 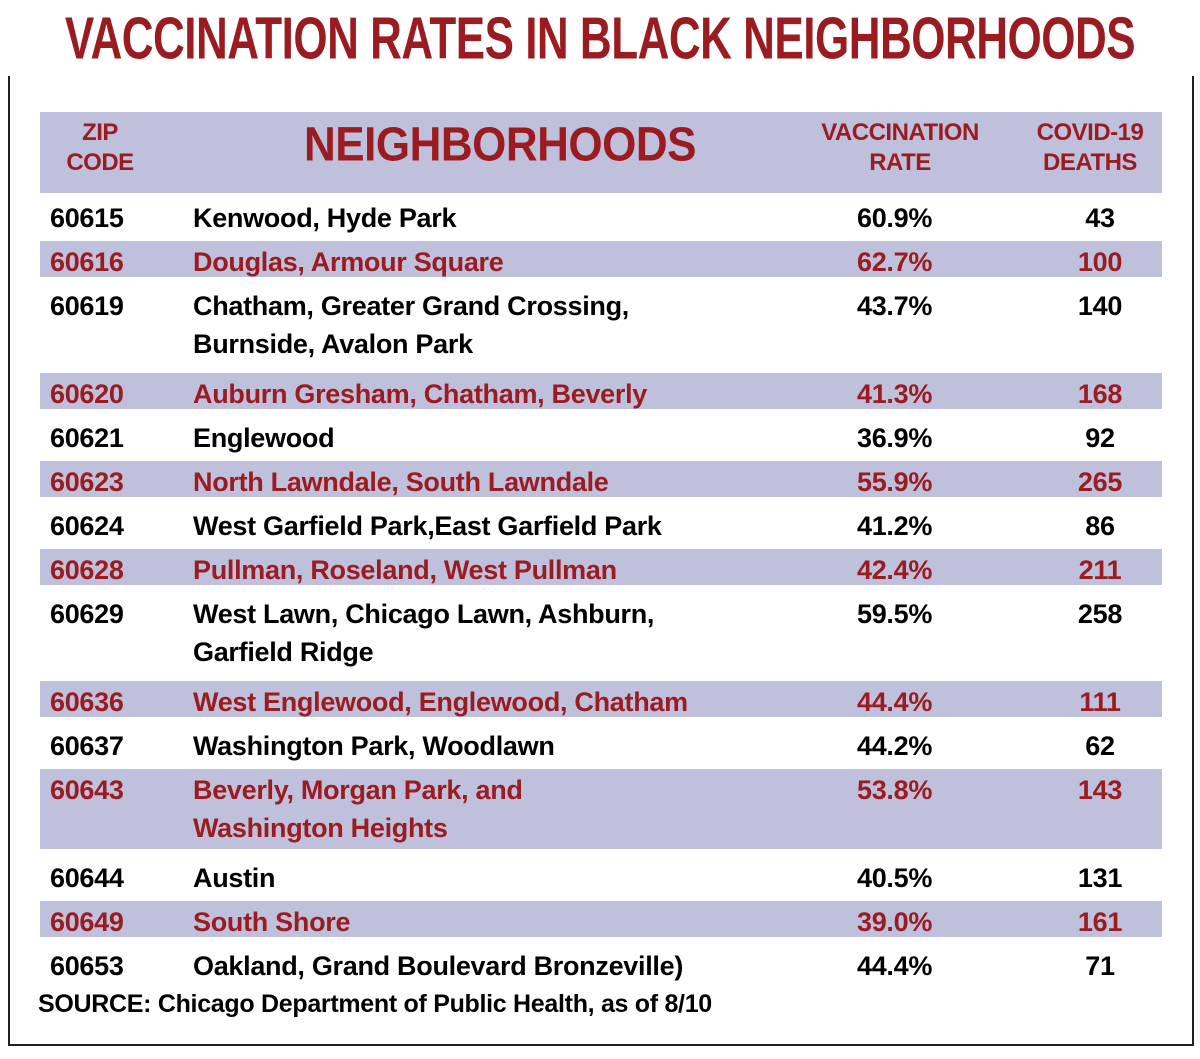 I want to click on covid-deaths: 143, so click(x=1100, y=790).